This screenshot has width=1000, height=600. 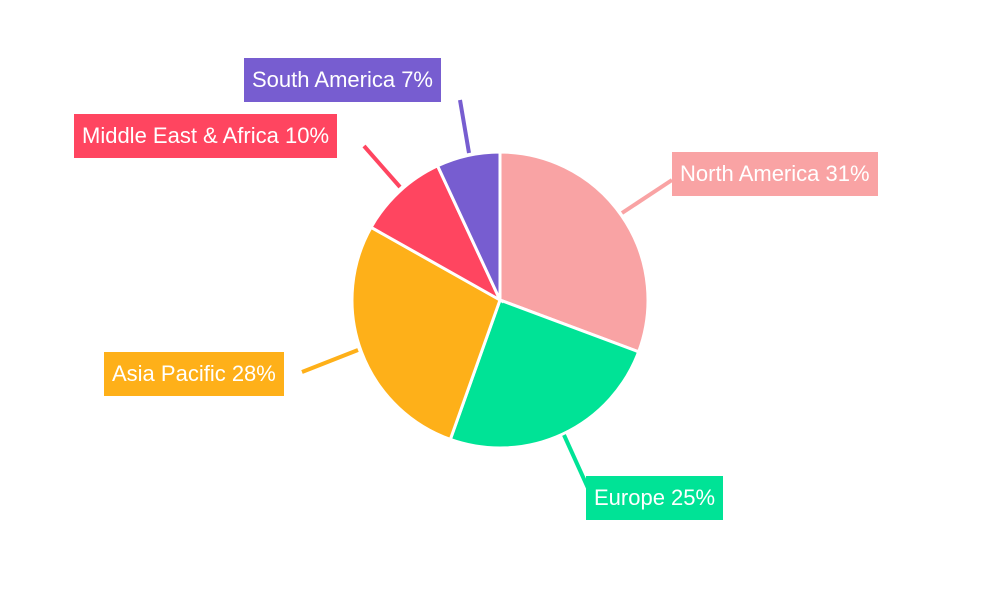 I want to click on data-label: Europe 25%, so click(x=655, y=498).